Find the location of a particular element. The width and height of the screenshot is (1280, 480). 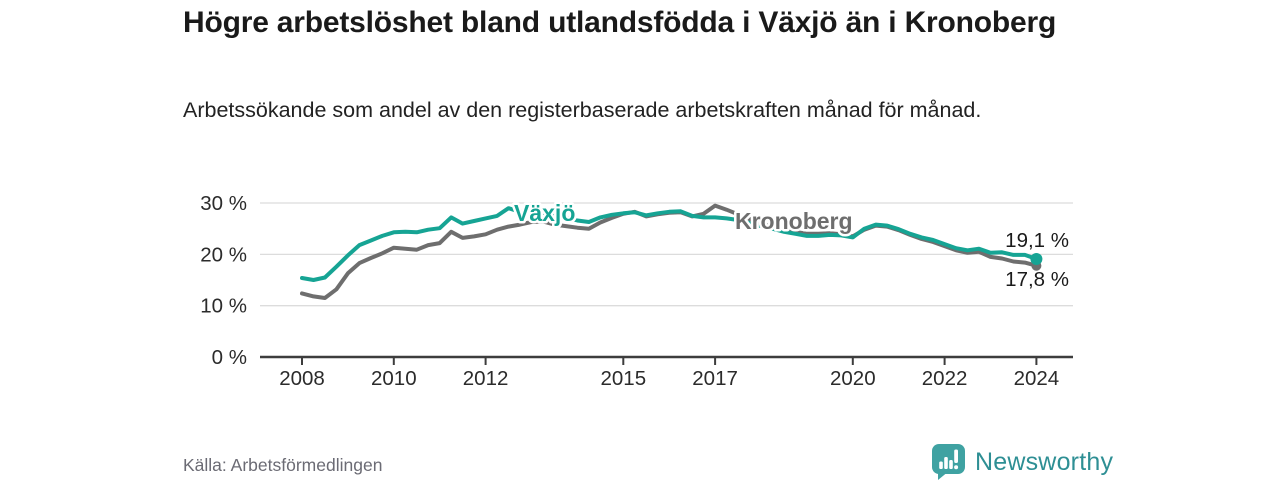

kronoberg-line is located at coordinates (669, 251).